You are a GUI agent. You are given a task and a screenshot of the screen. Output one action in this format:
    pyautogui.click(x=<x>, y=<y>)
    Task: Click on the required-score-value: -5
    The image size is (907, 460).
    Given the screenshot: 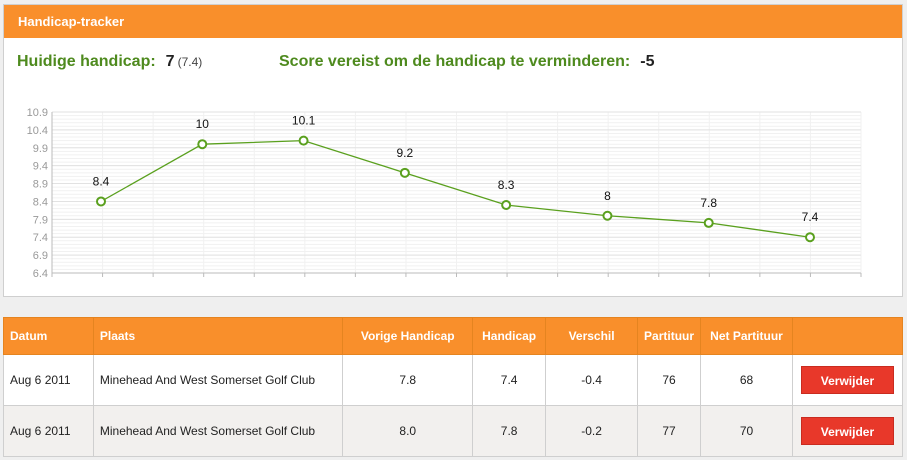 What is the action you would take?
    pyautogui.click(x=647, y=61)
    